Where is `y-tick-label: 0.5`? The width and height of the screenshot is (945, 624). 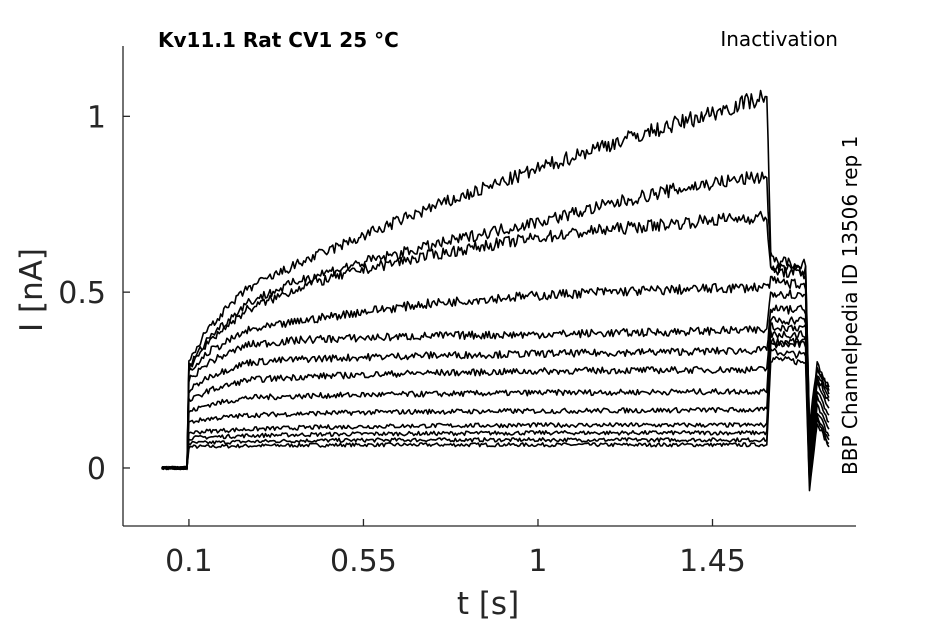 y-tick-label: 0.5 is located at coordinates (82, 293).